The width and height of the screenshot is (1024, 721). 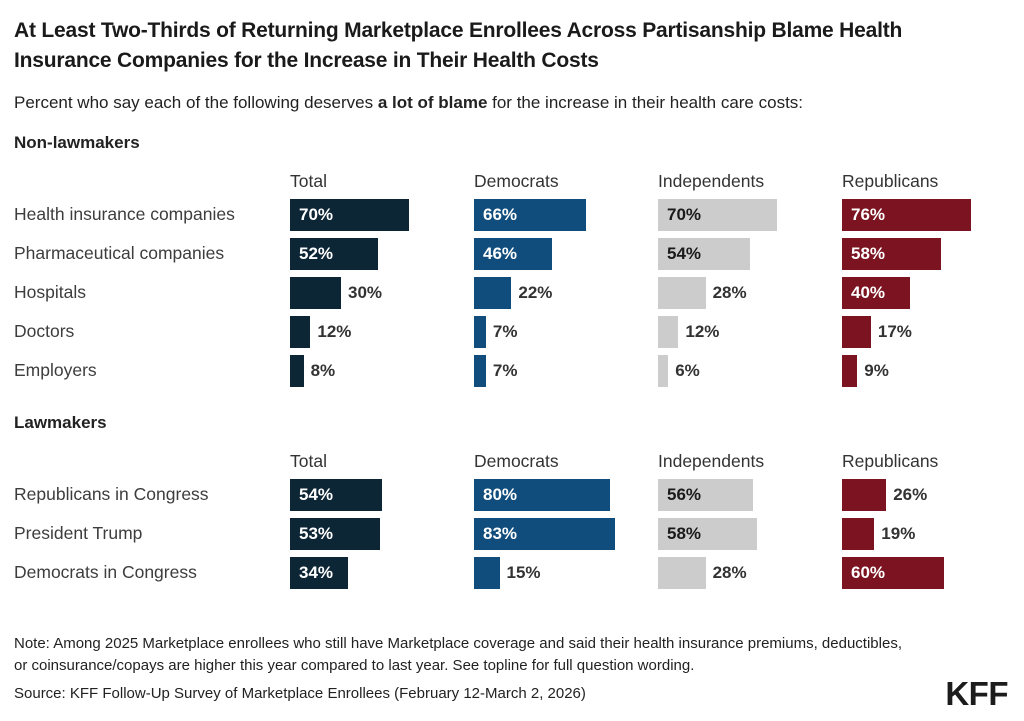 I want to click on bar-cell-independents: 54%, so click(x=750, y=253).